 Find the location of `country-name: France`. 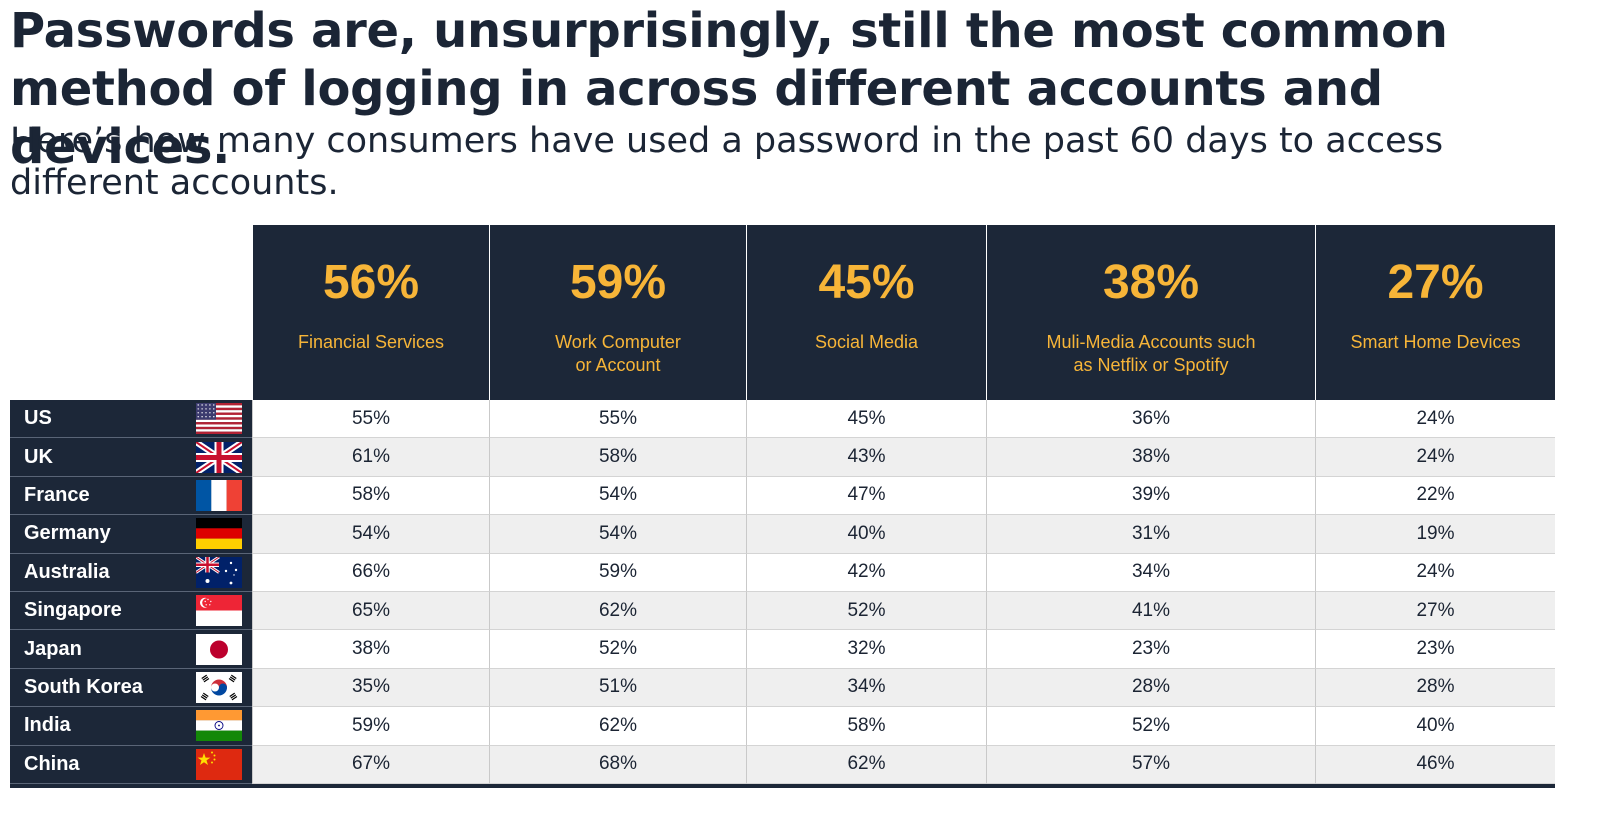

country-name: France is located at coordinates (57, 494).